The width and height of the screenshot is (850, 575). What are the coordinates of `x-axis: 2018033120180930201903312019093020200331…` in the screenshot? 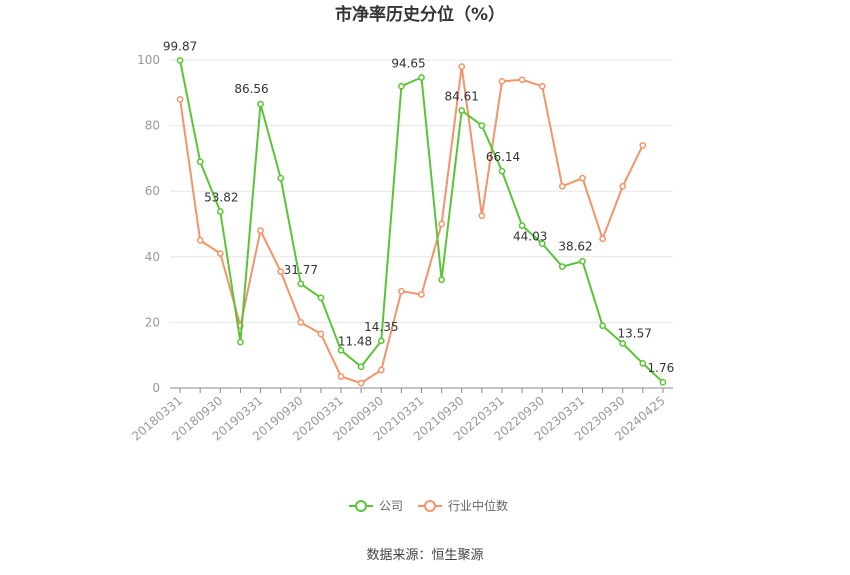 It's located at (401, 415).